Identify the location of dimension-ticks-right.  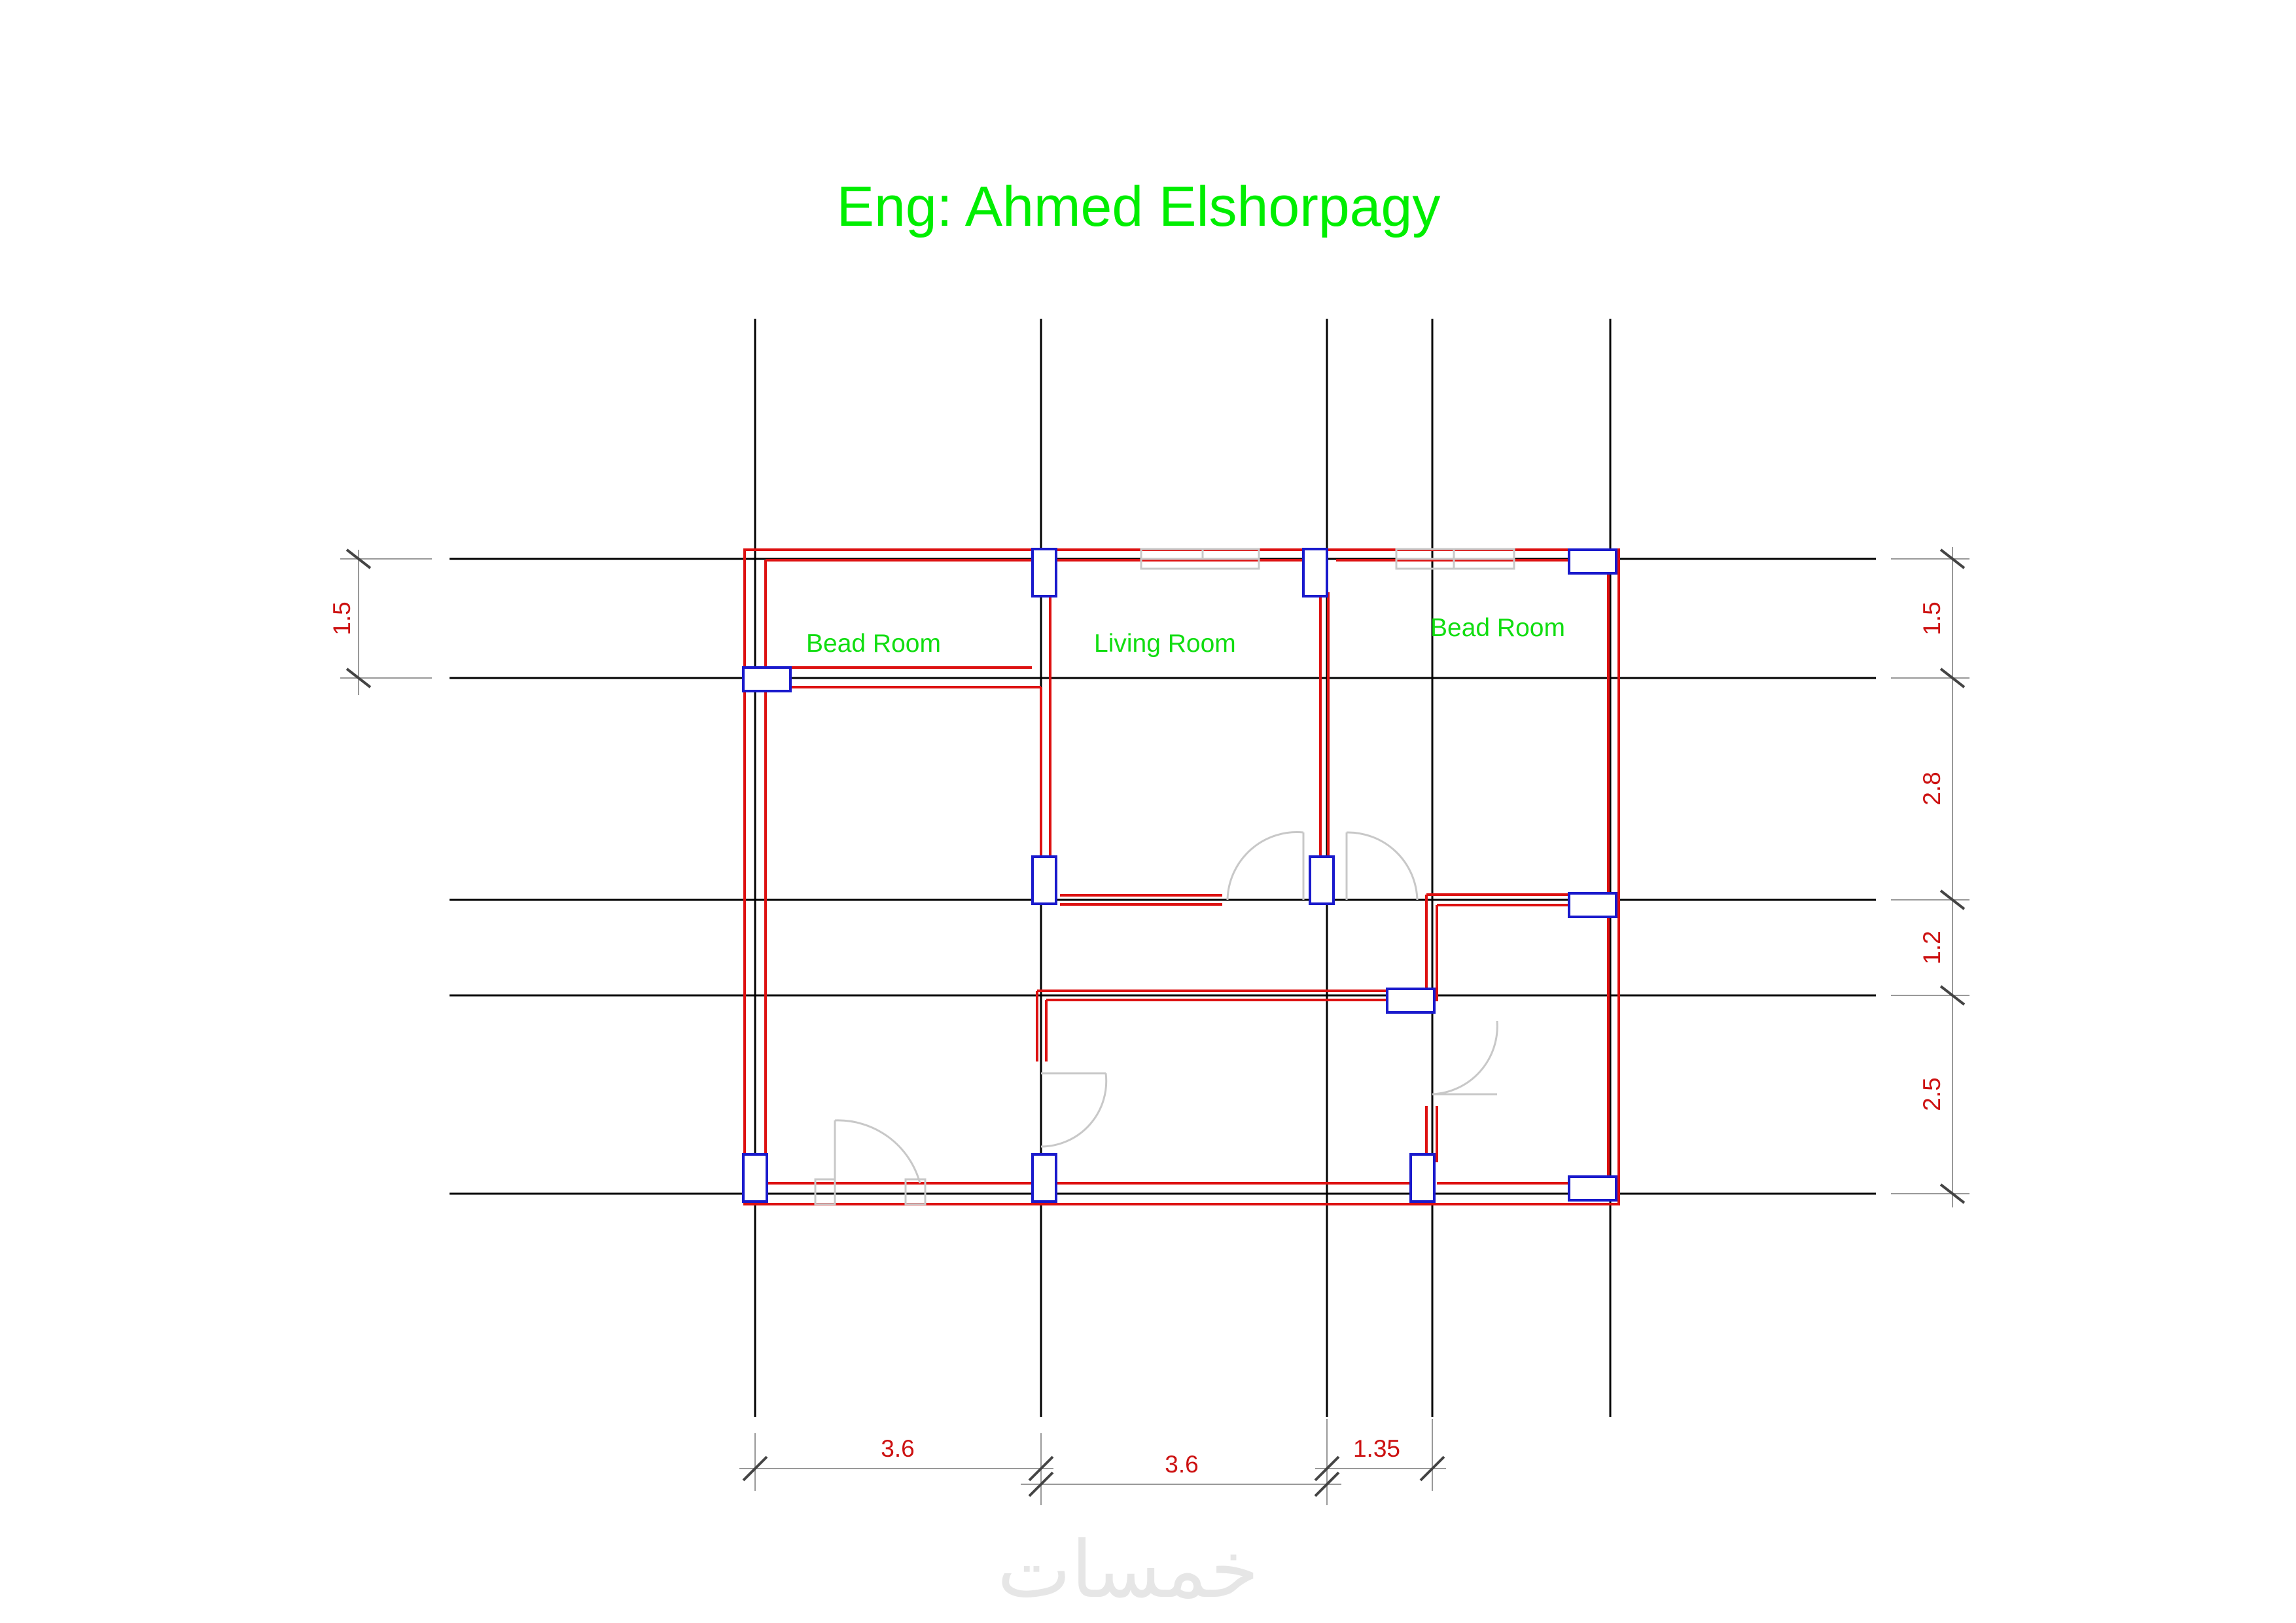
(1952, 876).